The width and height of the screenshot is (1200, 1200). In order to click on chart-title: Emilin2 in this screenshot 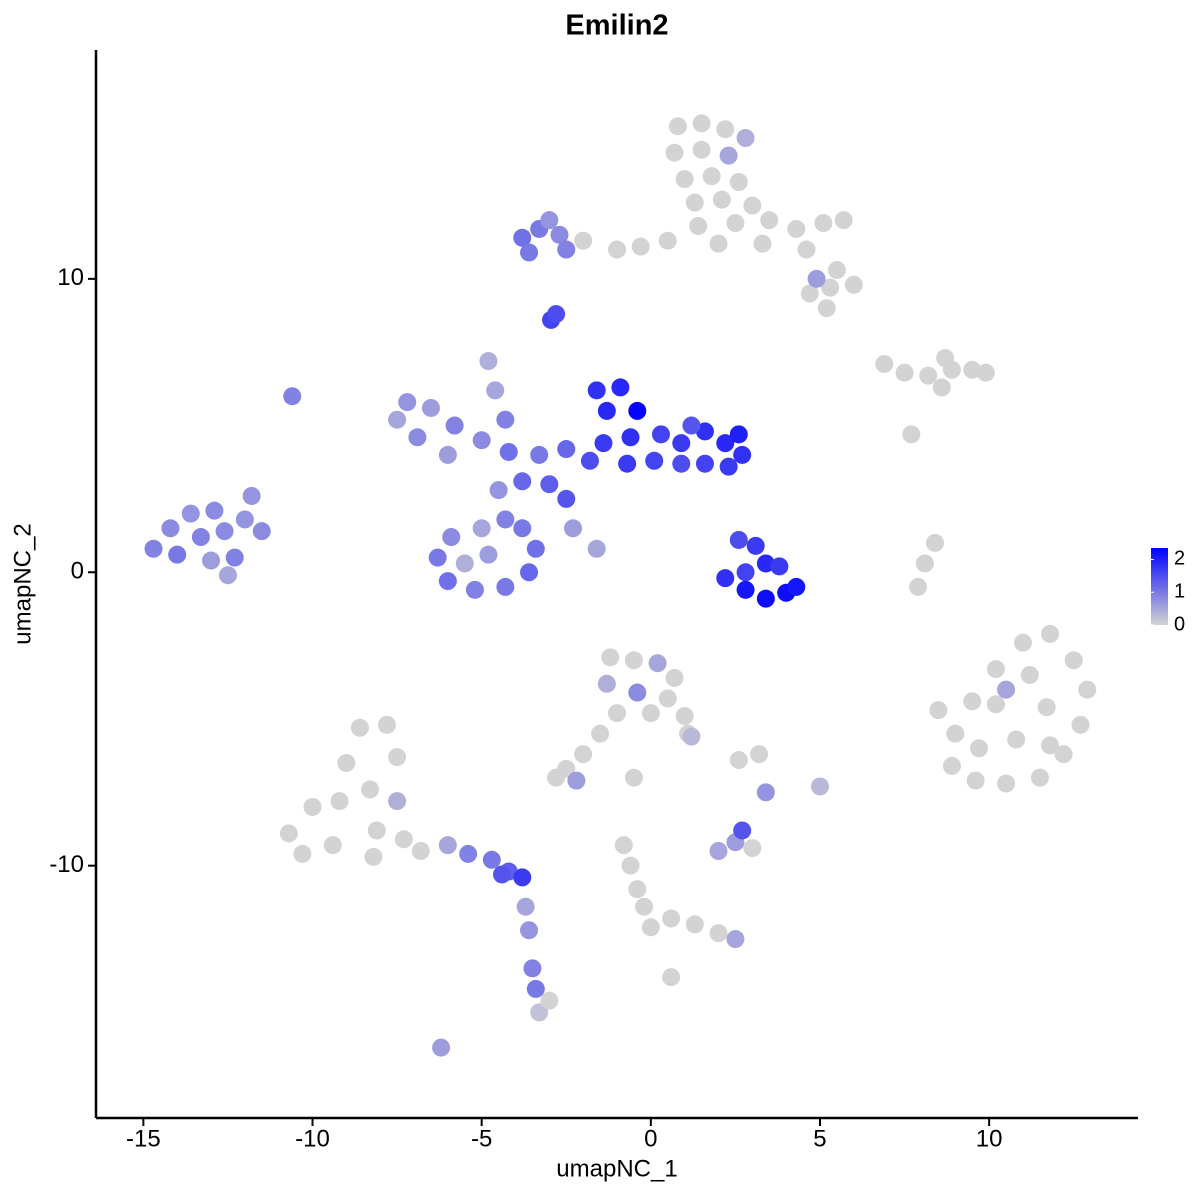, I will do `click(616, 26)`.